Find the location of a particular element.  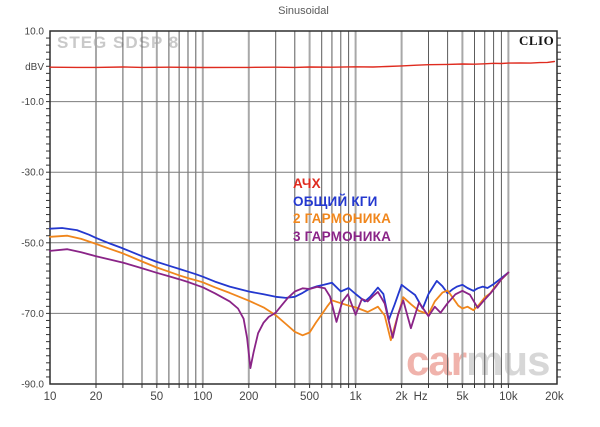

y-axis-label: -50.0 is located at coordinates (32, 243).